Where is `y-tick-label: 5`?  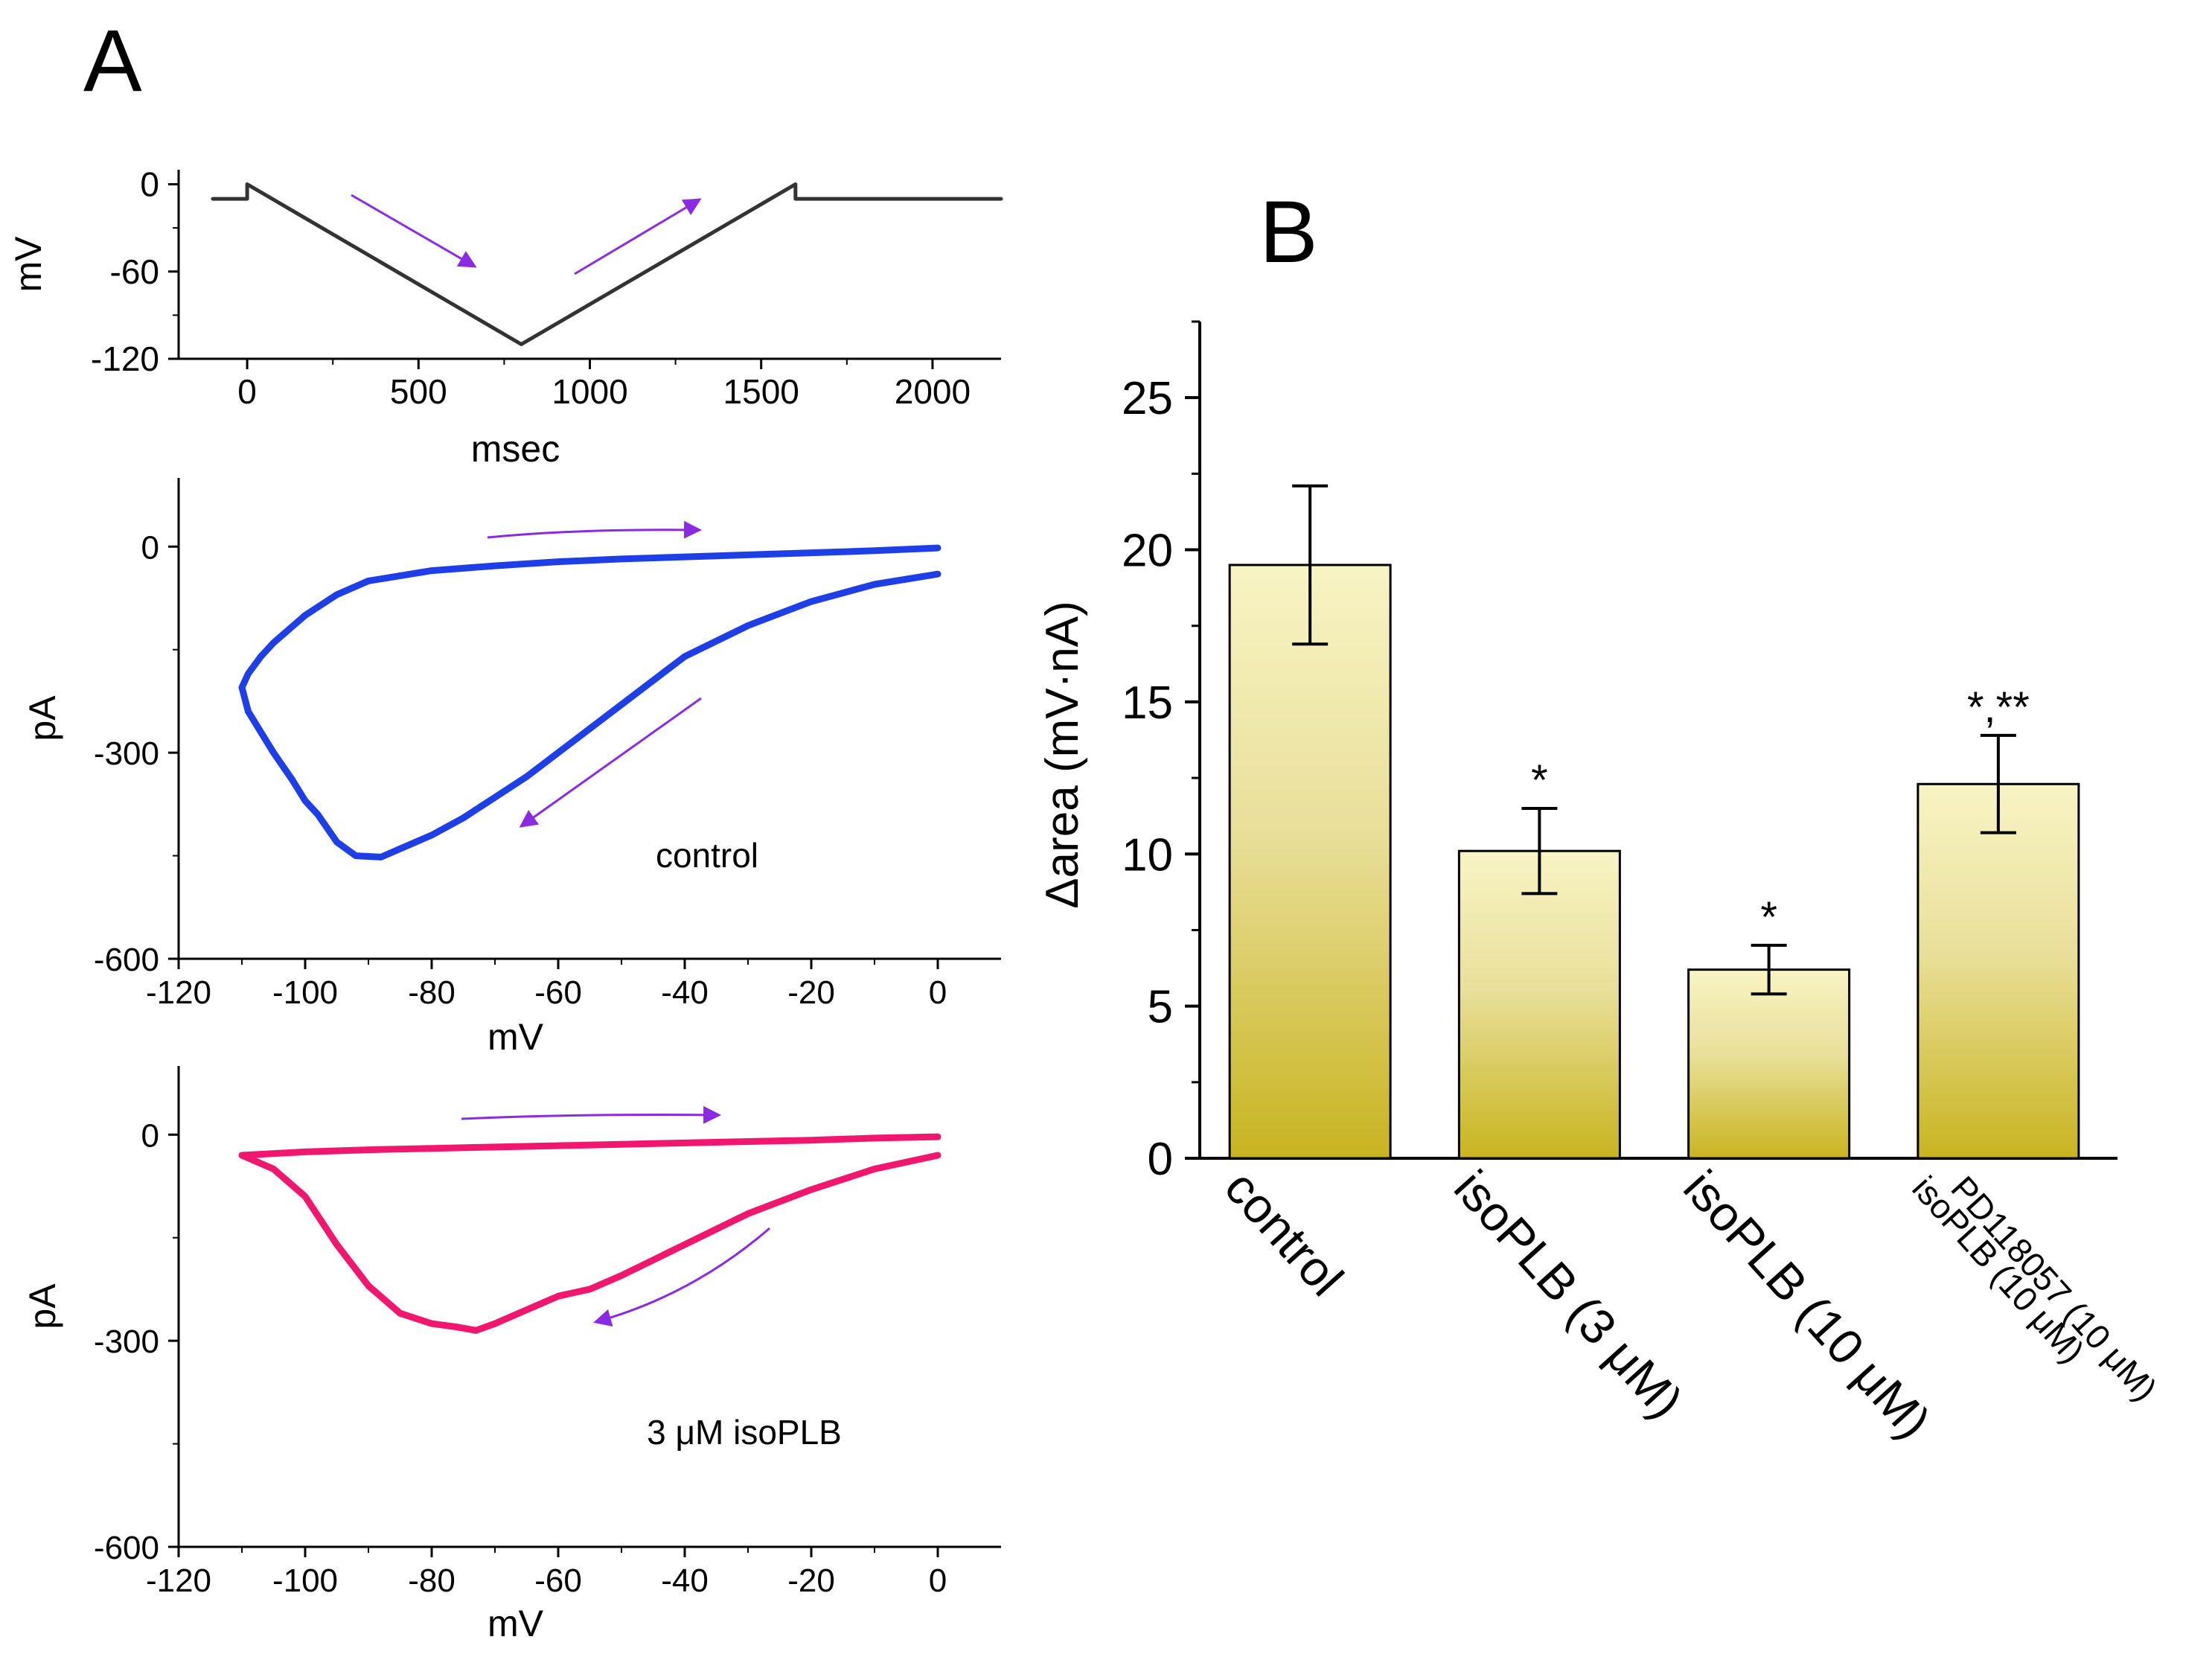 y-tick-label: 5 is located at coordinates (1160, 1008).